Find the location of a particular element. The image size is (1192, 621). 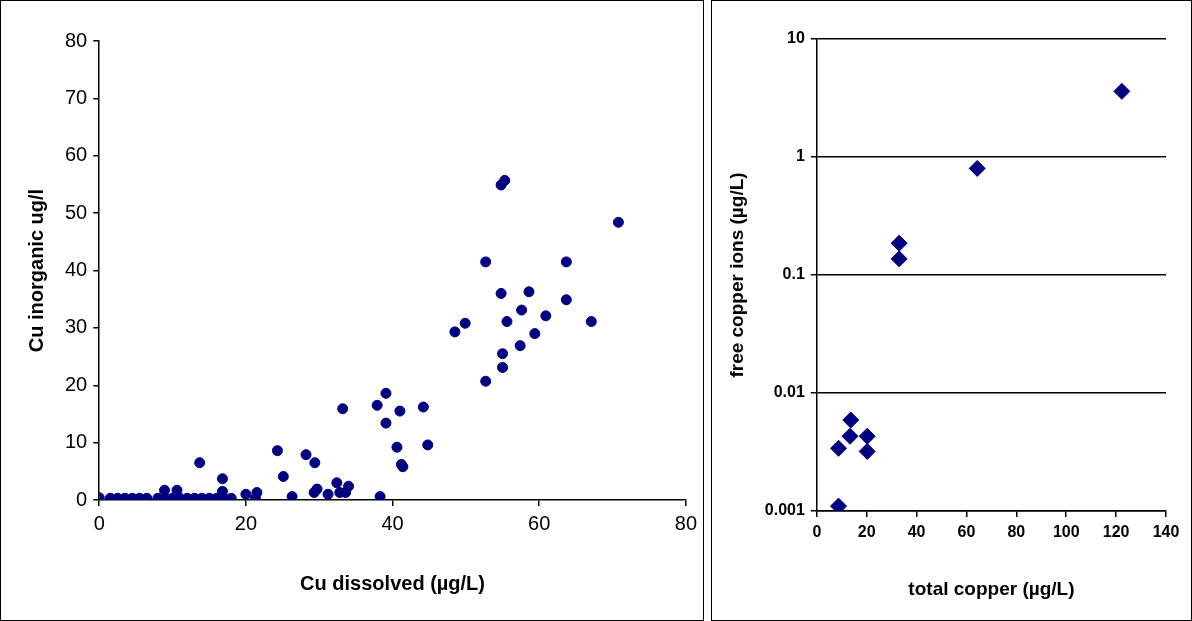

y-axis-title: free copper ions (µg/L) is located at coordinates (736, 275).